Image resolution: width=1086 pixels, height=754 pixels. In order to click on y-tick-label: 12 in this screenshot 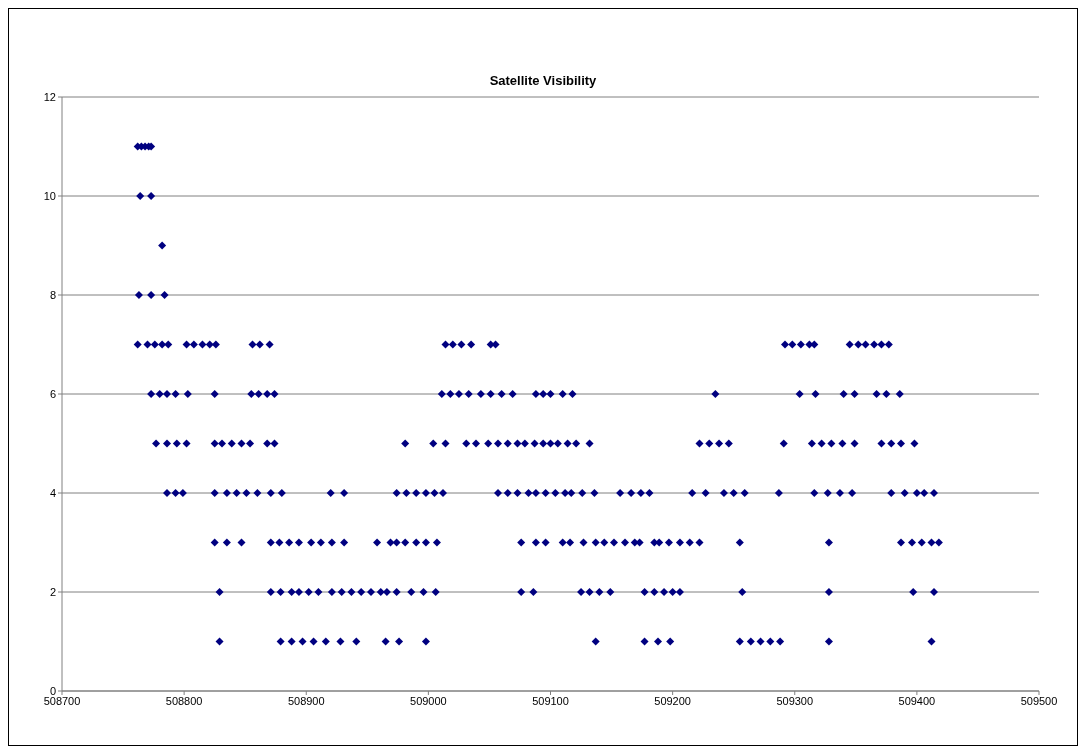, I will do `click(49, 96)`.